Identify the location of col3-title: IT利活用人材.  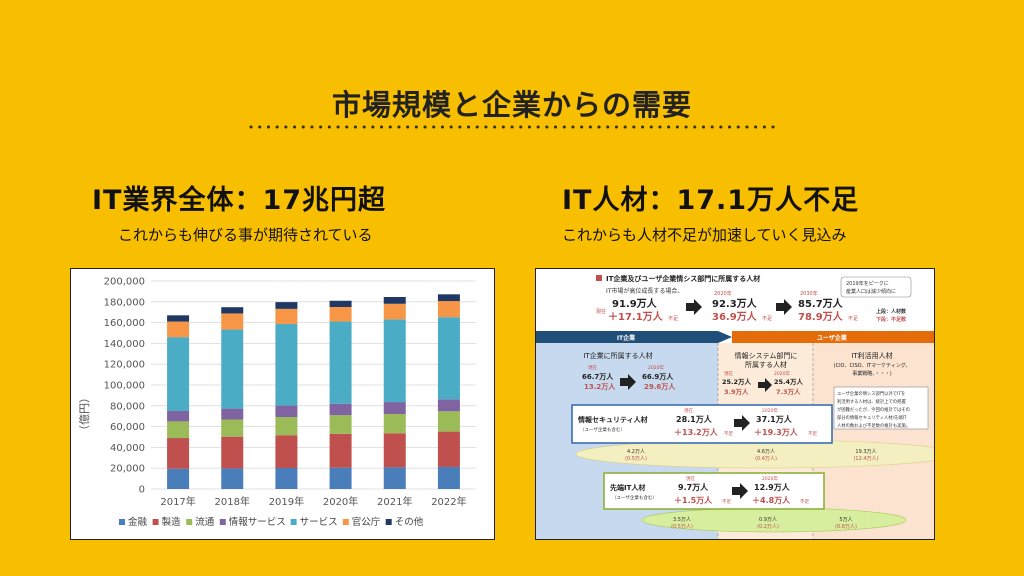
(871, 355).